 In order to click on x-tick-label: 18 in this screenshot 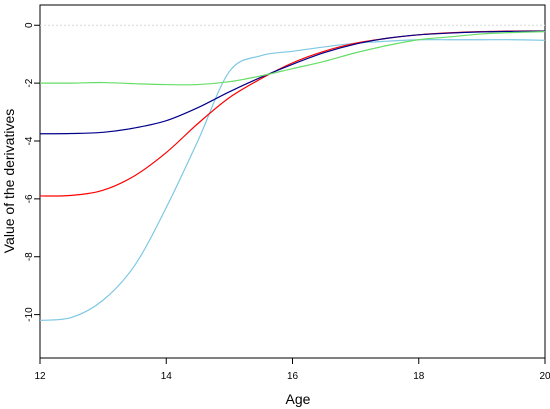, I will do `click(419, 376)`.